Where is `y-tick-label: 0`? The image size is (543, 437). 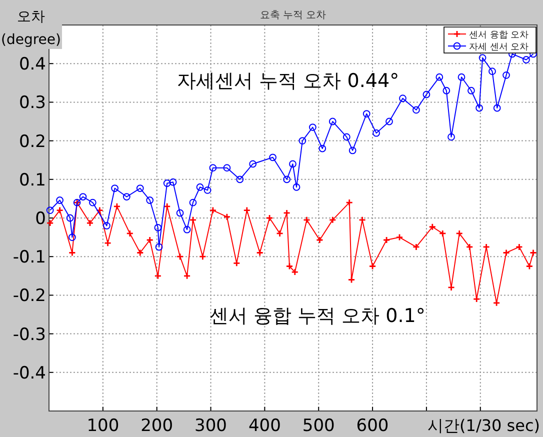 y-tick-label: 0 is located at coordinates (40, 219).